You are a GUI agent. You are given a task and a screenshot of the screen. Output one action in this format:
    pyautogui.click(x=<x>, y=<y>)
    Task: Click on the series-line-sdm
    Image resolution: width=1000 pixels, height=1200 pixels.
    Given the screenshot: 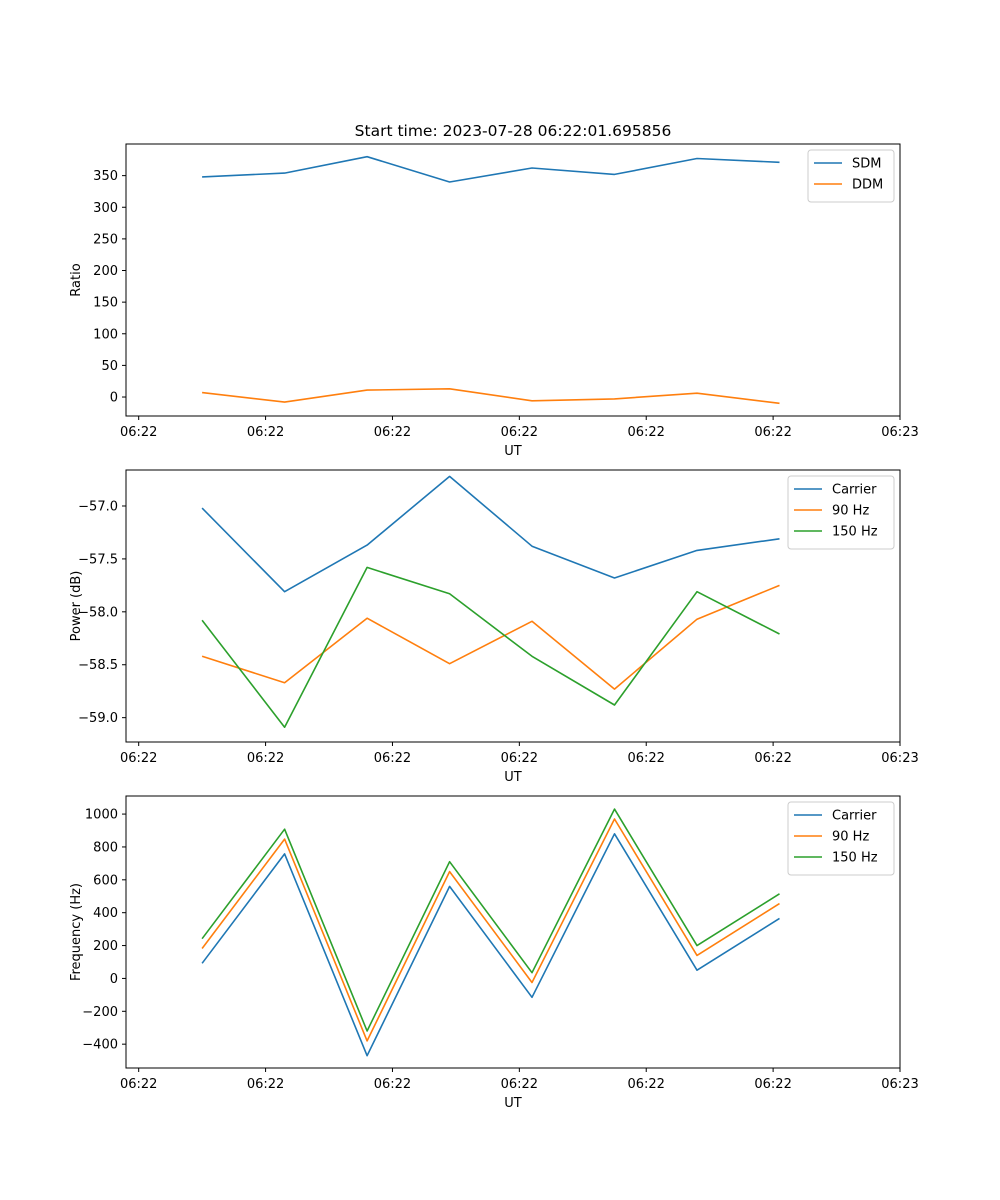 What is the action you would take?
    pyautogui.click(x=491, y=169)
    